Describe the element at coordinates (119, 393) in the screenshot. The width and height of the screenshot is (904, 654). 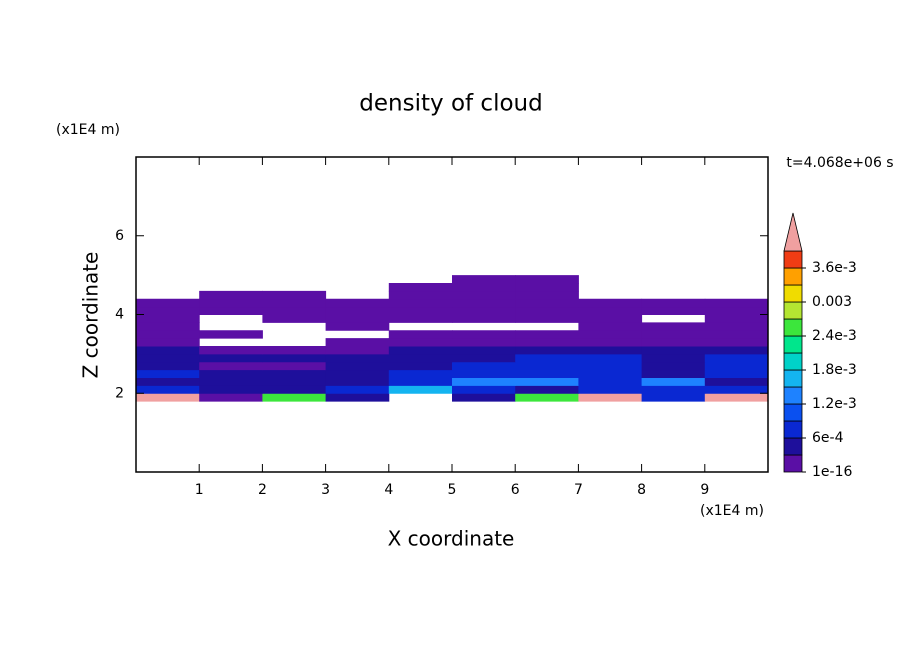
I see `y-tick-label: 2` at that location.